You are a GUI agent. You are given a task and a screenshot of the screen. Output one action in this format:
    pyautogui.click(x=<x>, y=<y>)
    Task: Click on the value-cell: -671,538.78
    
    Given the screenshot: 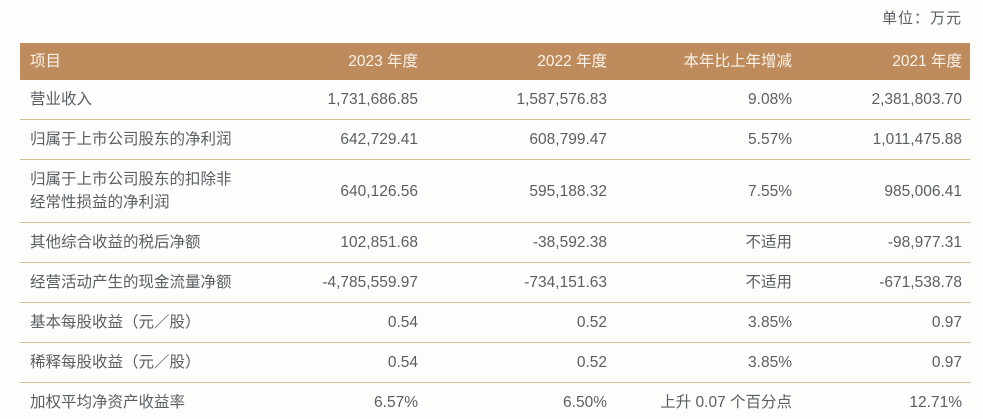 What is the action you would take?
    pyautogui.click(x=885, y=282)
    